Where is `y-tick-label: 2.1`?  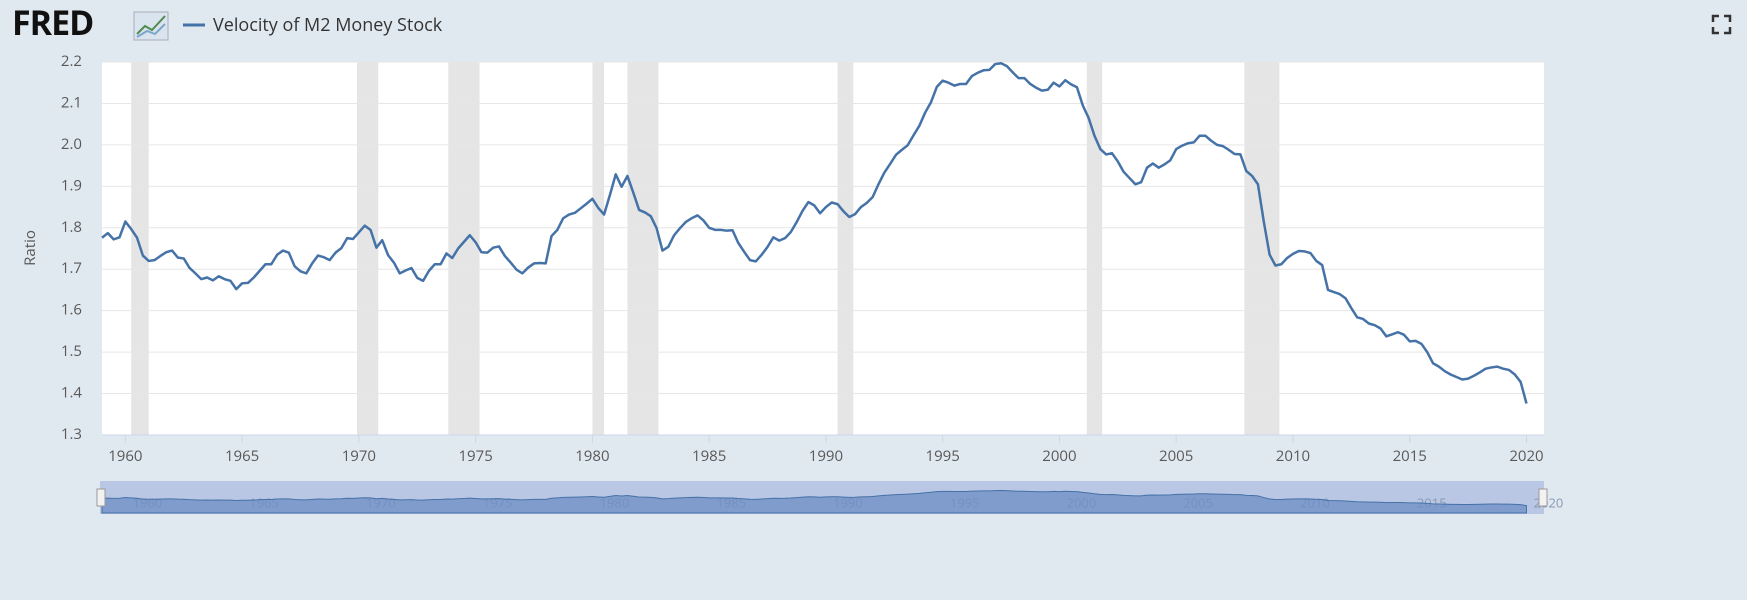
y-tick-label: 2.1 is located at coordinates (71, 102).